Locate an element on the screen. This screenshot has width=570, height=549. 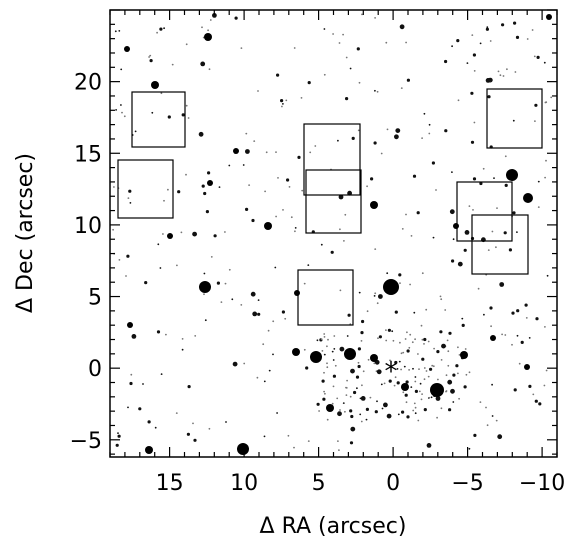
y-axis-title: Δ Dec (arcsec) is located at coordinates (25, 233).